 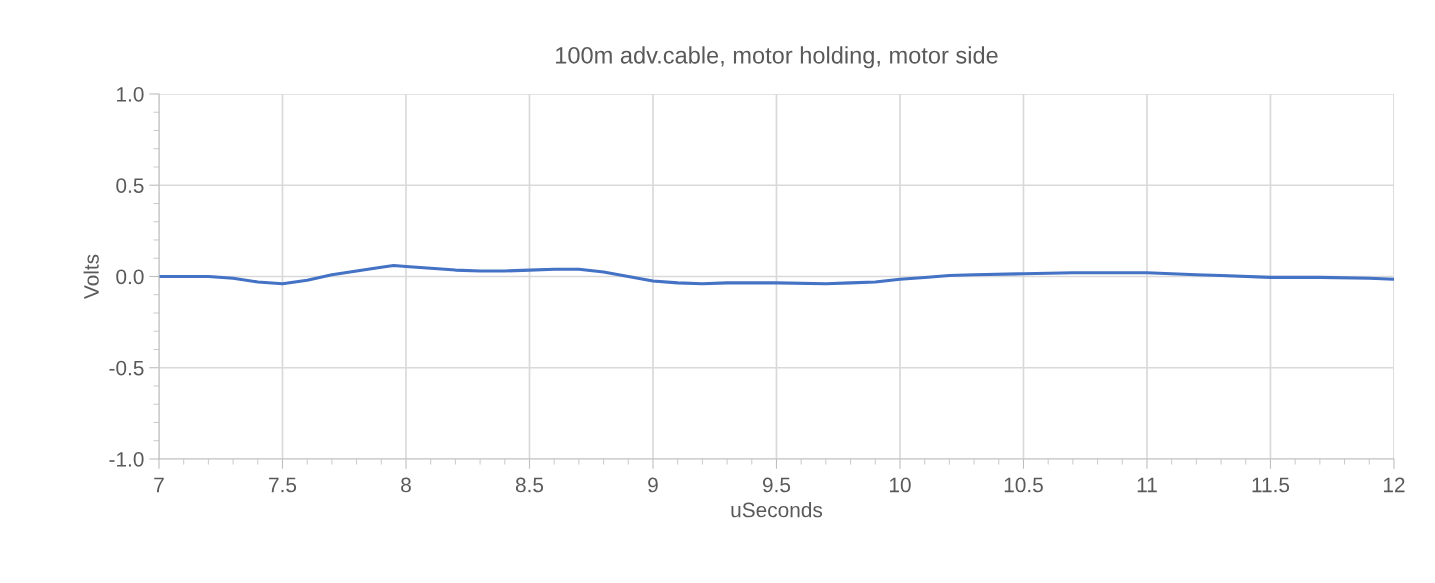 What do you see at coordinates (283, 485) in the screenshot?
I see `x-tick-label: 7.5` at bounding box center [283, 485].